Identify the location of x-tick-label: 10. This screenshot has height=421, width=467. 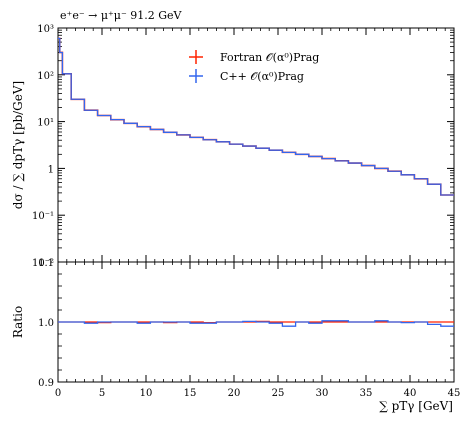
(146, 393).